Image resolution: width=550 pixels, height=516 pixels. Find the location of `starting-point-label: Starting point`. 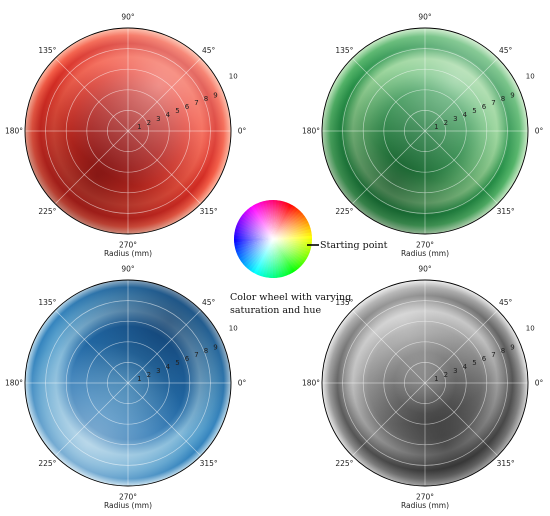

starting-point-label: Starting point is located at coordinates (354, 245).